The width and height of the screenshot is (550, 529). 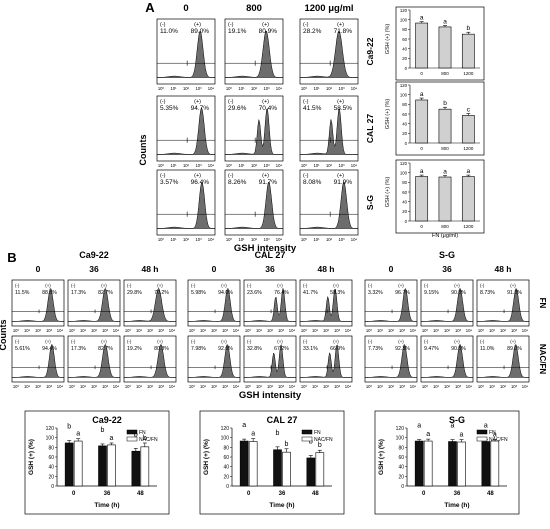 What do you see at coordinates (169, 182) in the screenshot?
I see `negative-percent: 3.57%` at bounding box center [169, 182].